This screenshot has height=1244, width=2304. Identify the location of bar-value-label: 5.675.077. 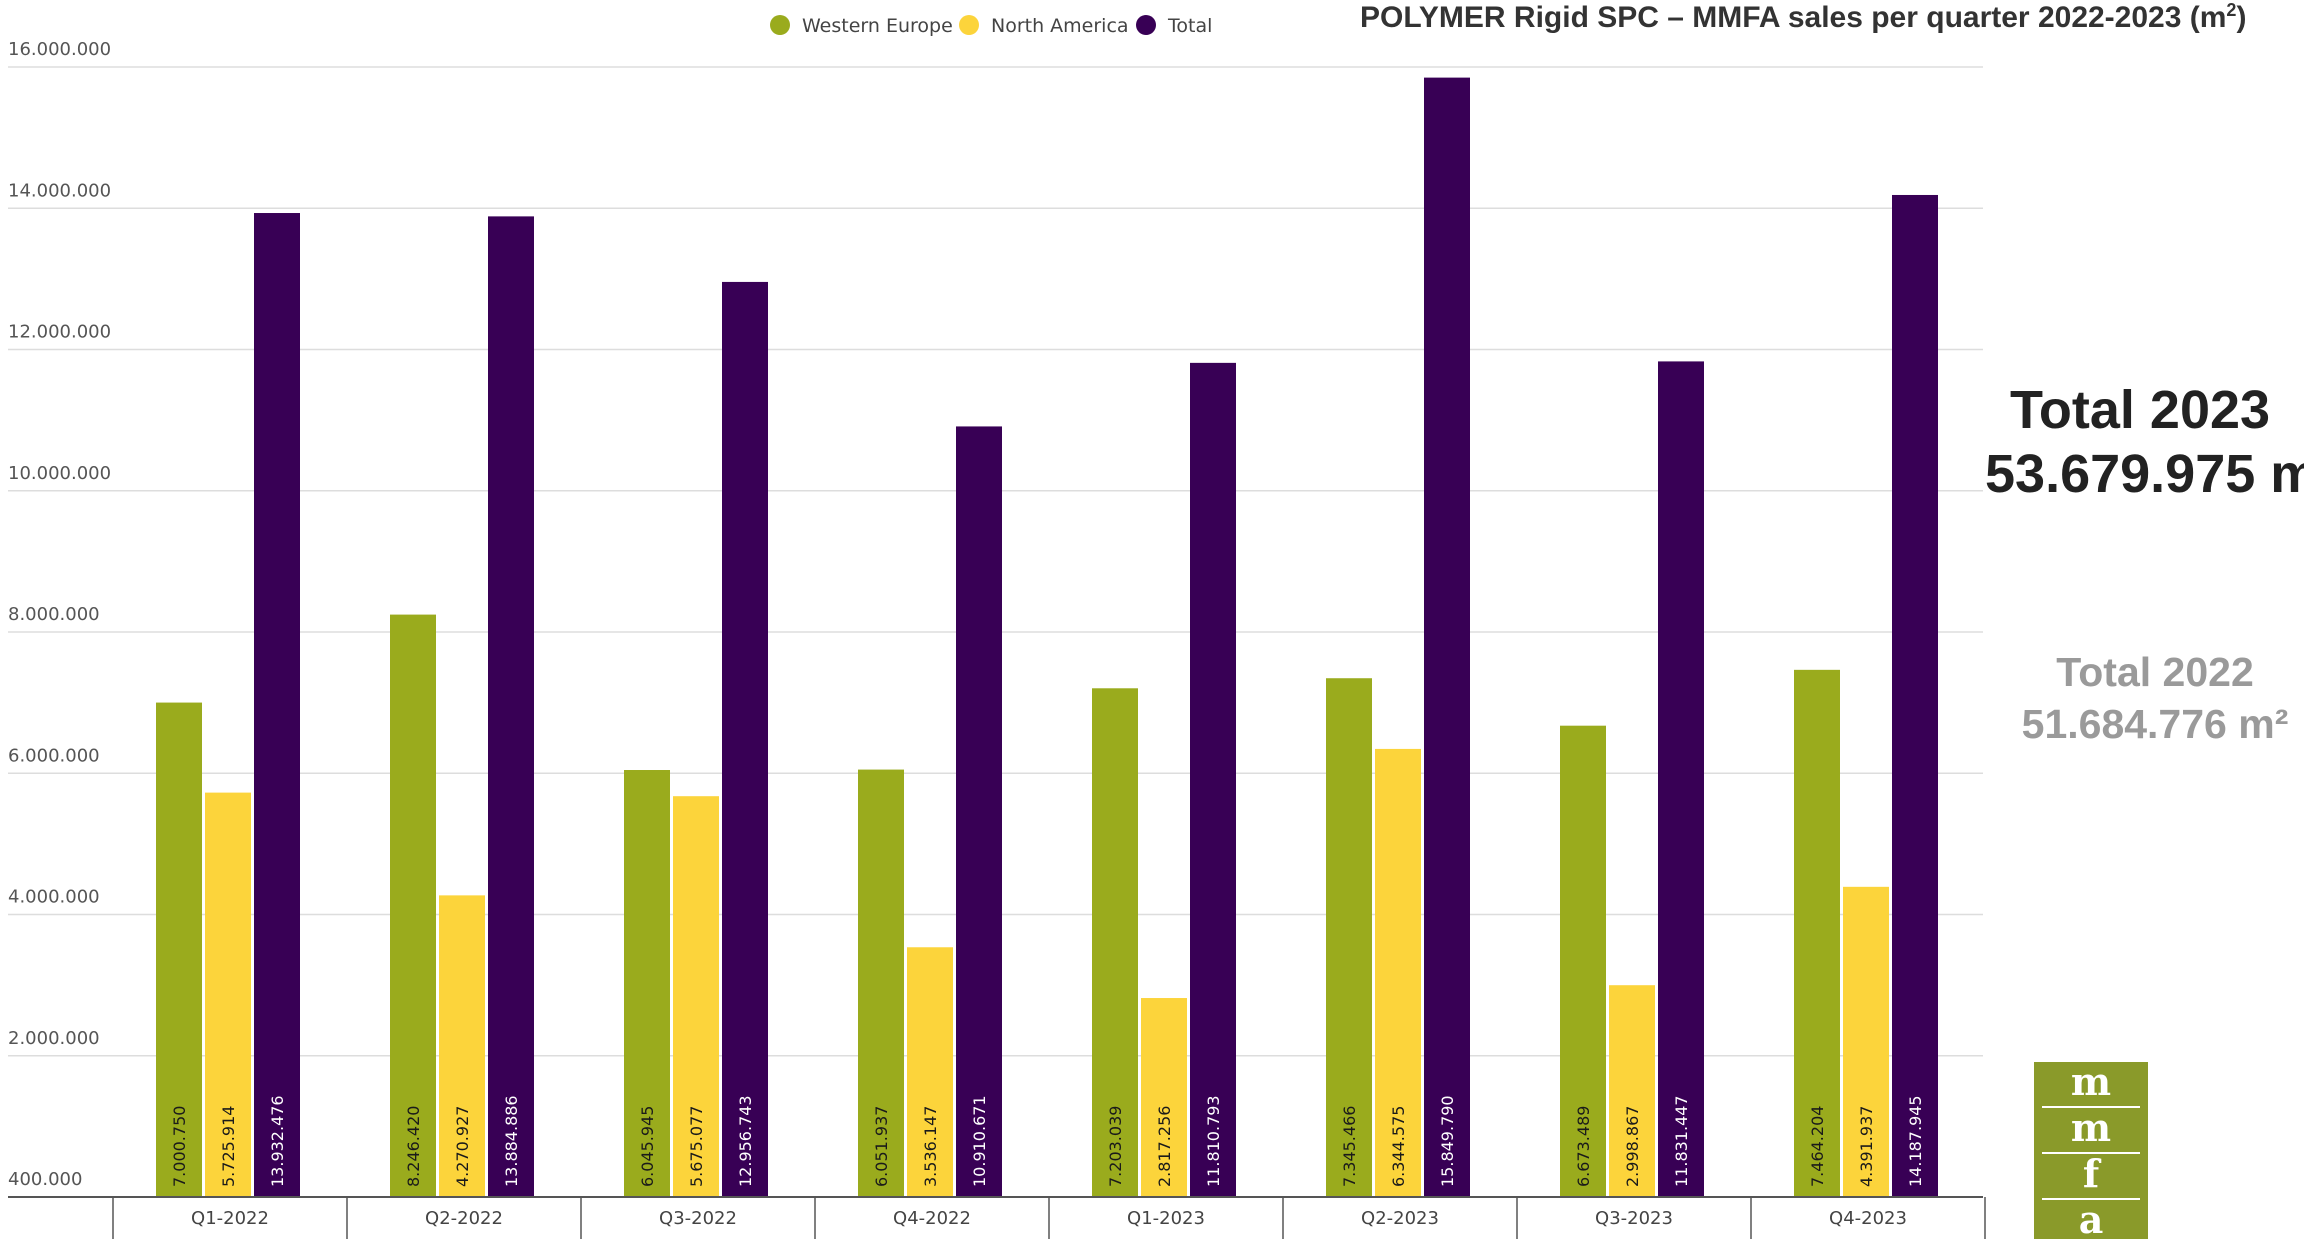
(696, 1146).